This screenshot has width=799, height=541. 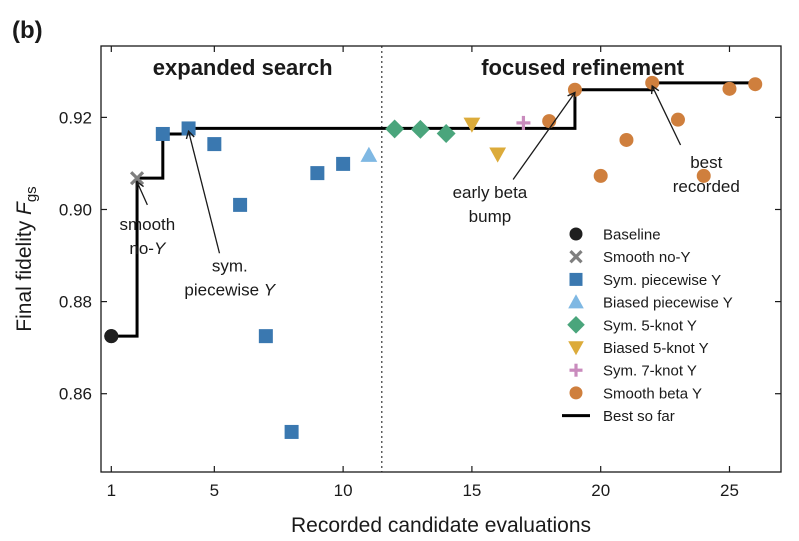 What do you see at coordinates (24, 273) in the screenshot?
I see `y-axis-title-text: Final fidelity` at bounding box center [24, 273].